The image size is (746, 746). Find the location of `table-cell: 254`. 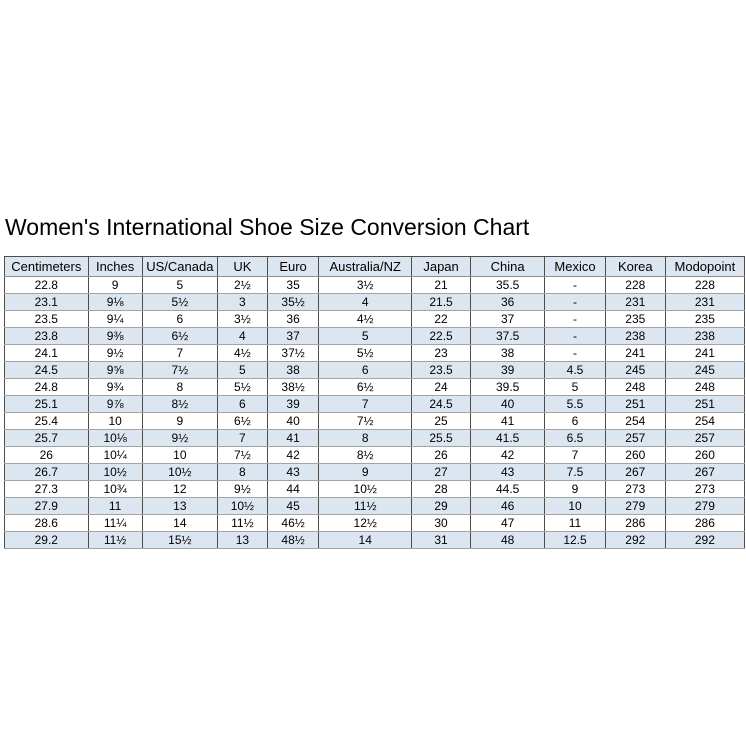

table-cell: 254 is located at coordinates (705, 421).